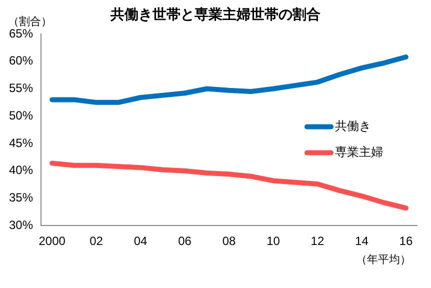 Image resolution: width=431 pixels, height=288 pixels. I want to click on y-tick-label: 65%, so click(21, 33).